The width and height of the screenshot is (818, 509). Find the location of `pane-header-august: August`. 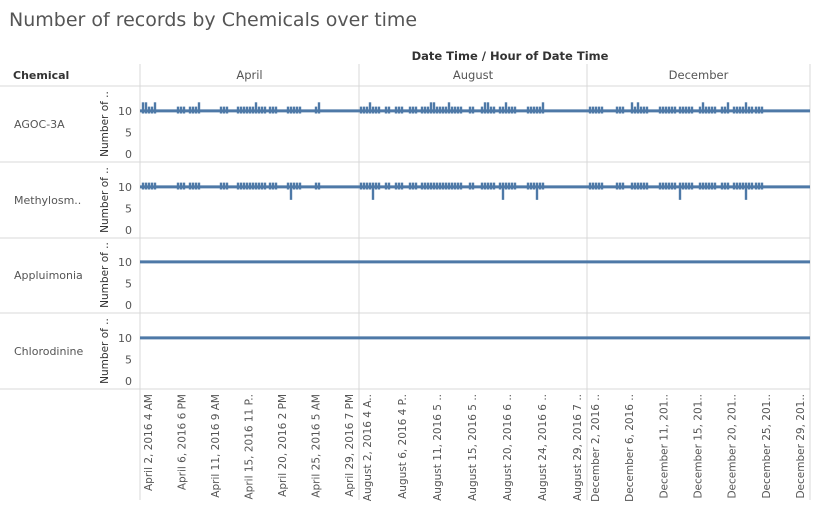

pane-header-august: August is located at coordinates (473, 75).